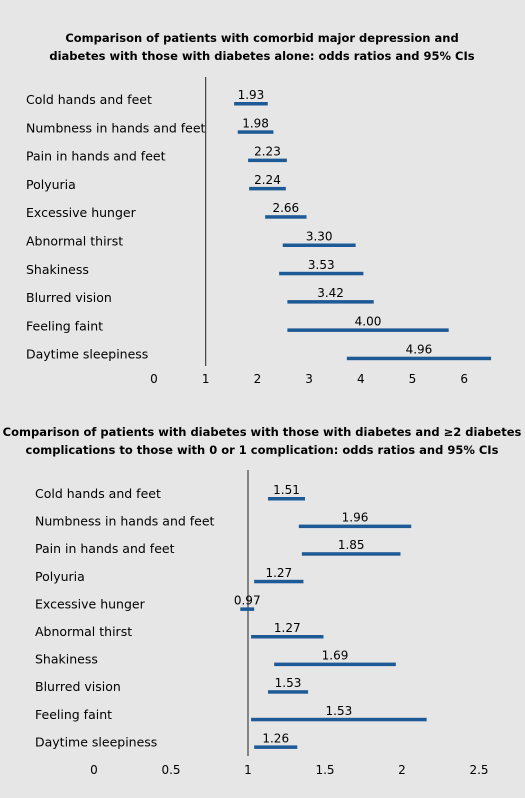 This screenshot has width=525, height=798. What do you see at coordinates (87, 354) in the screenshot?
I see `chart-1-category-label: Daytime sleepiness` at bounding box center [87, 354].